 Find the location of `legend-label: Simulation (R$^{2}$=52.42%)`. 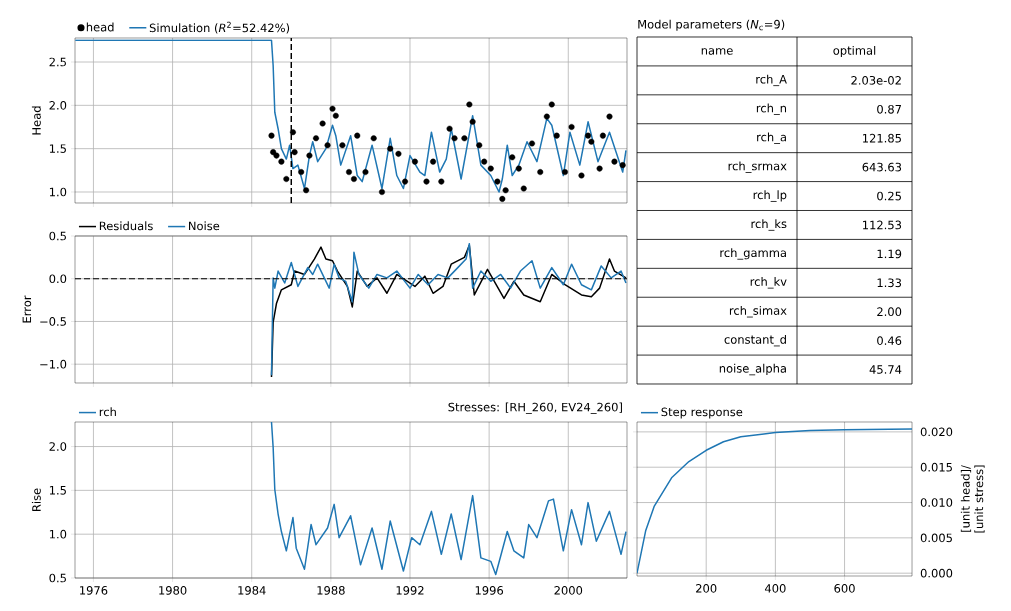

legend-label: Simulation (R$^{2}$=52.42%) is located at coordinates (219, 27).